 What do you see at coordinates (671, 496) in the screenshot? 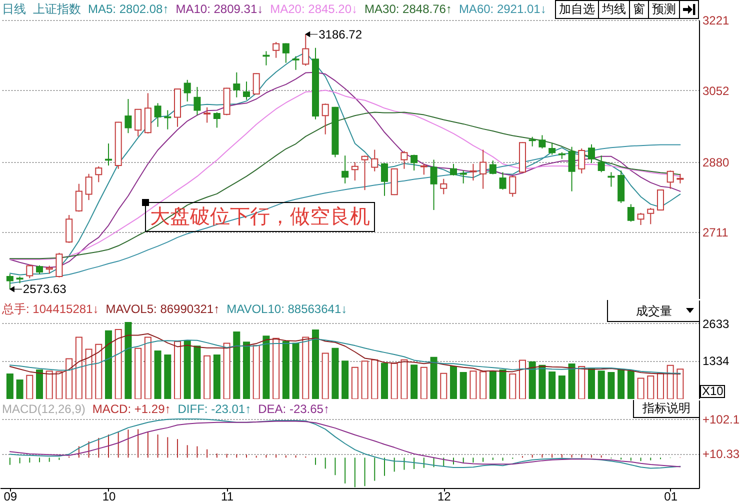
I see `x-tick-label: 01` at bounding box center [671, 496].